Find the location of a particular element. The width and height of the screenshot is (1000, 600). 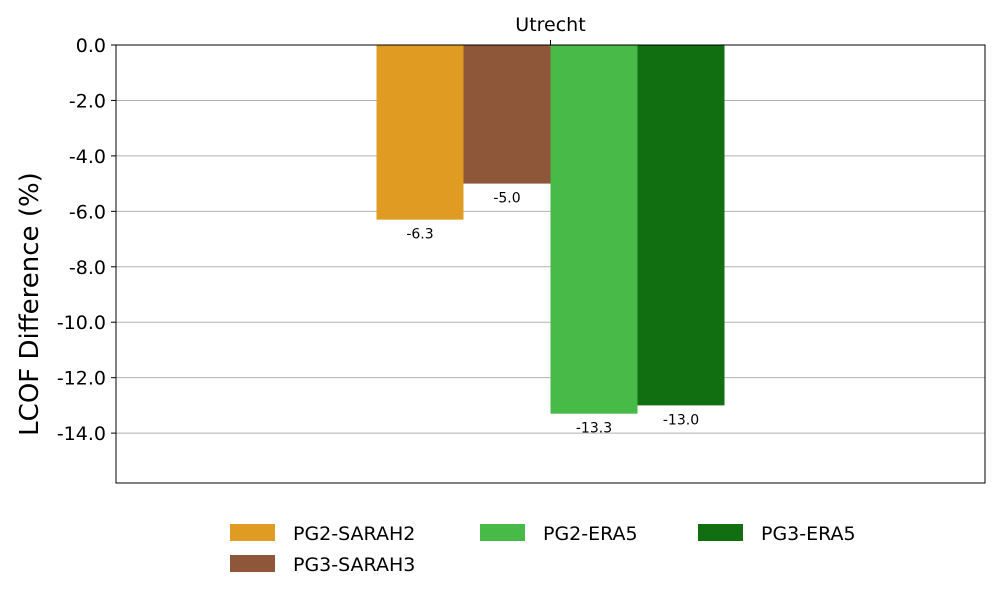

y-tick-label: -14.0 is located at coordinates (81, 434).